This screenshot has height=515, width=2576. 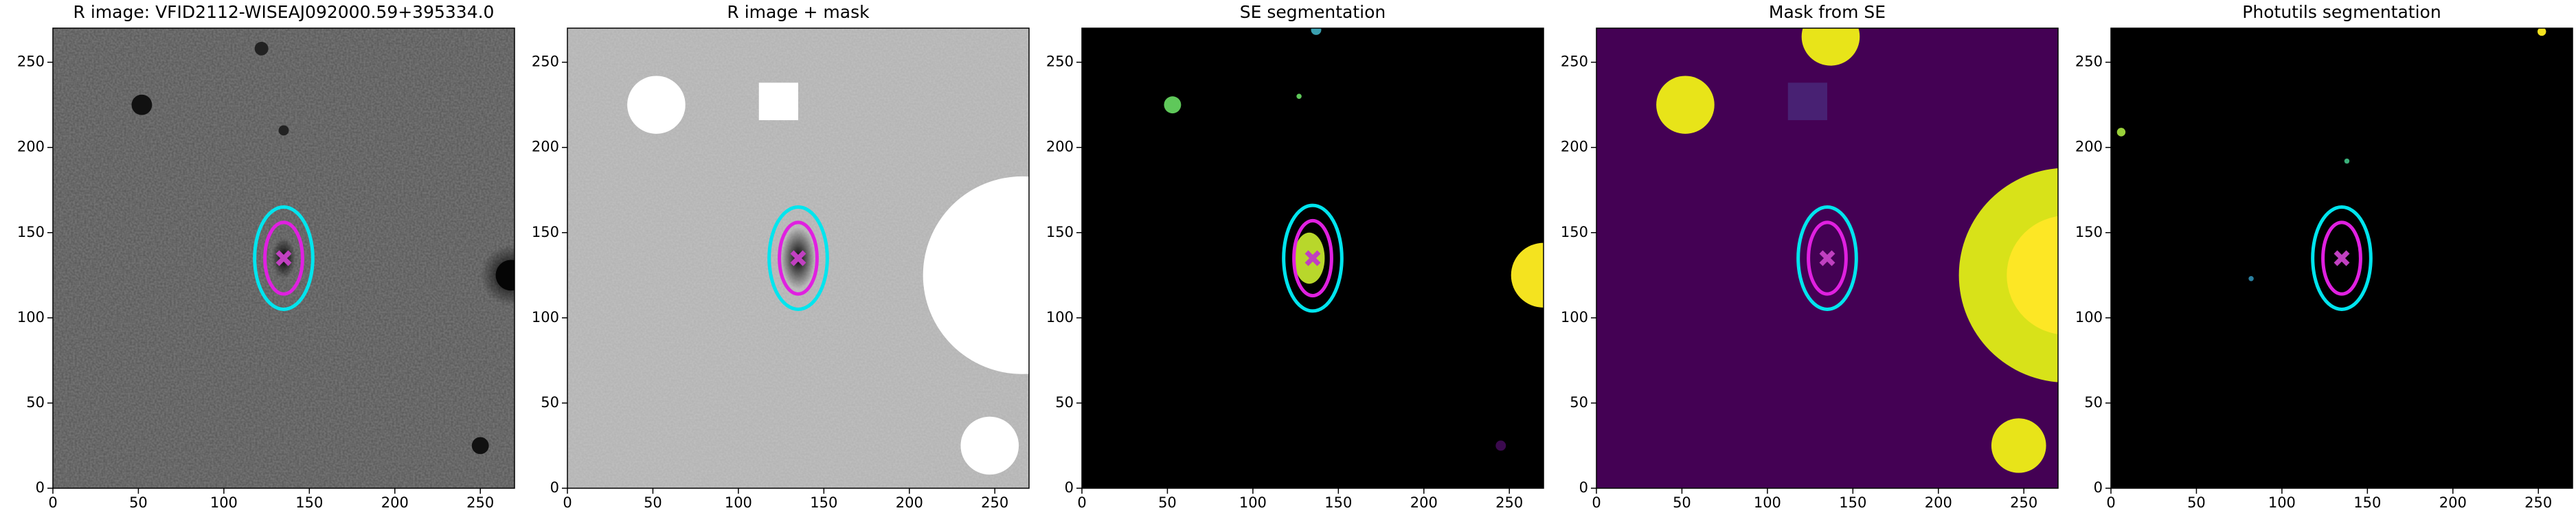 I want to click on chart-title: Mask from SE, so click(x=1827, y=12).